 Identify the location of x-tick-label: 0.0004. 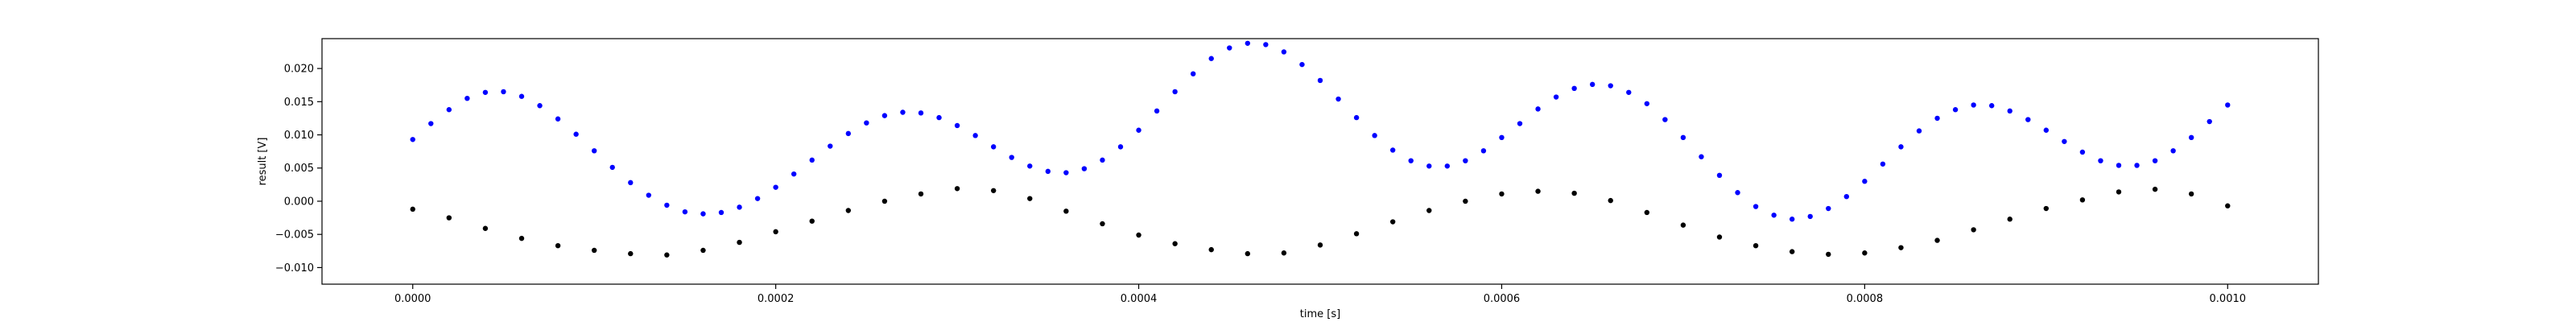
(1139, 299).